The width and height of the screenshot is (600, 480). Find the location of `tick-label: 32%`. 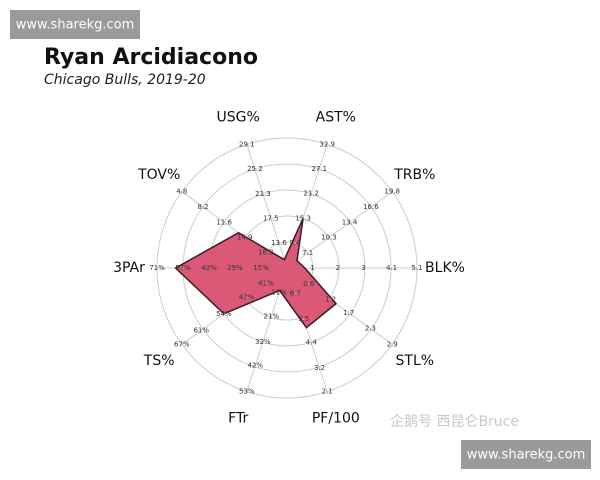

tick-label: 32% is located at coordinates (263, 342).